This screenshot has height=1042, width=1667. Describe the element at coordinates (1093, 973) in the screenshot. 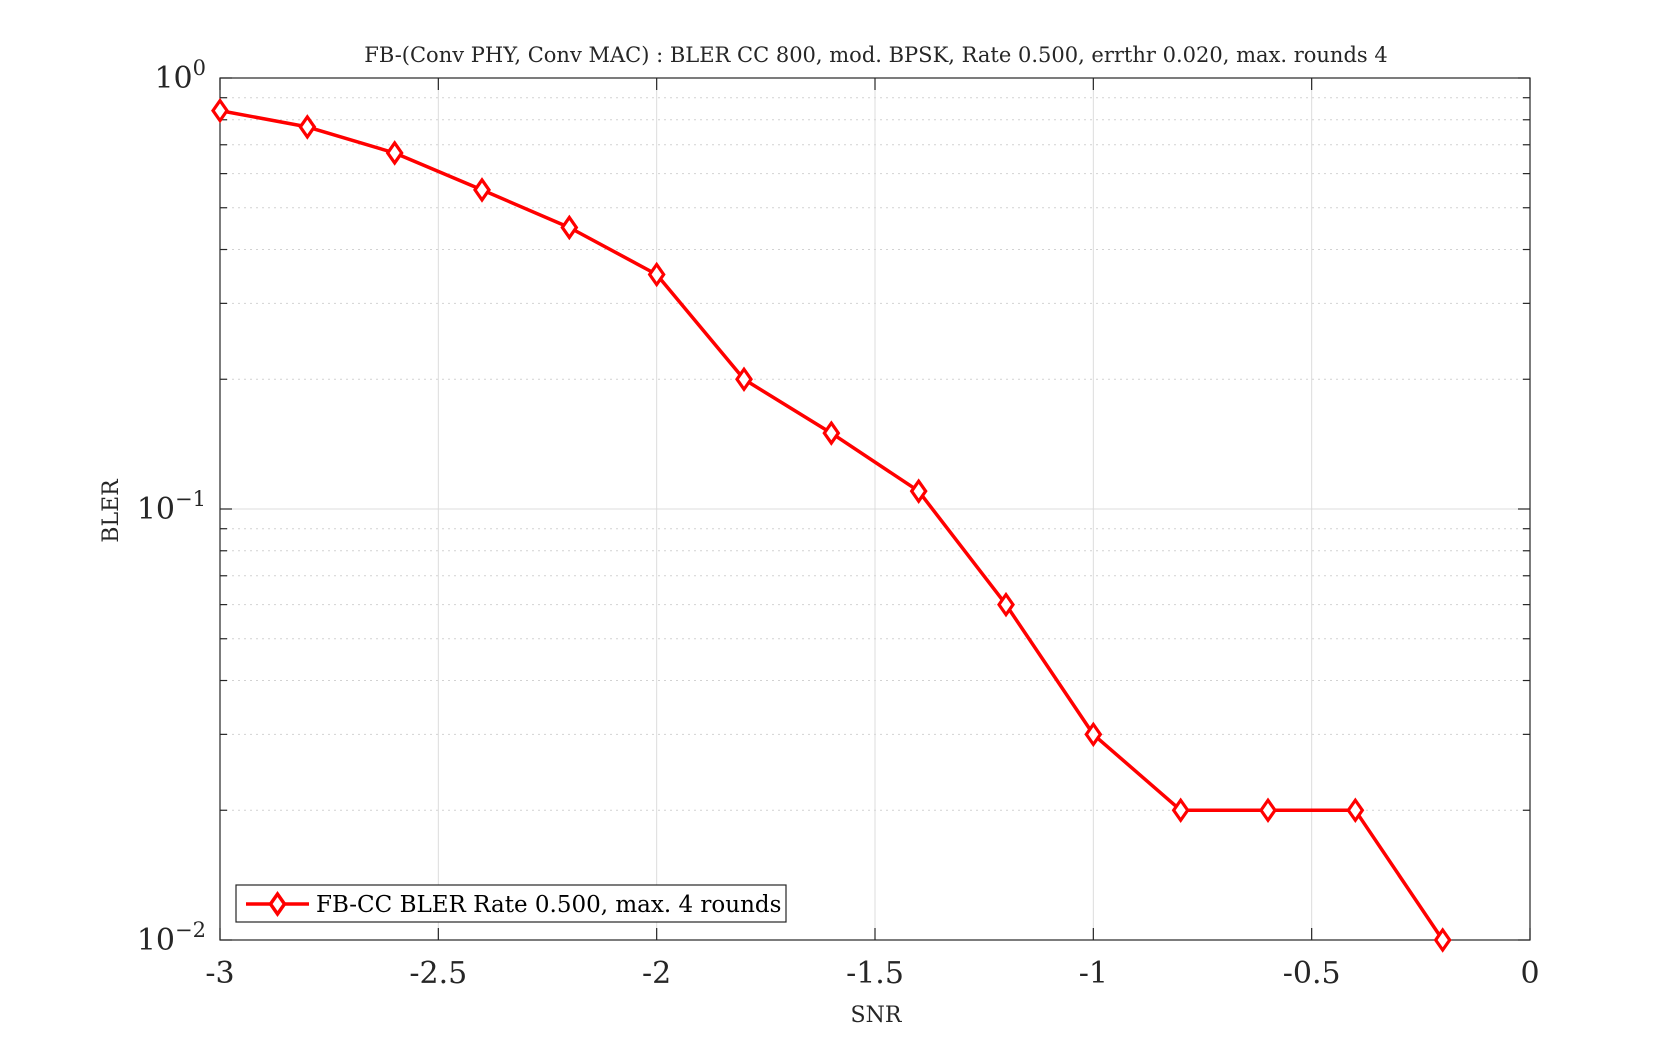

I see `x-tick-label: -1` at that location.